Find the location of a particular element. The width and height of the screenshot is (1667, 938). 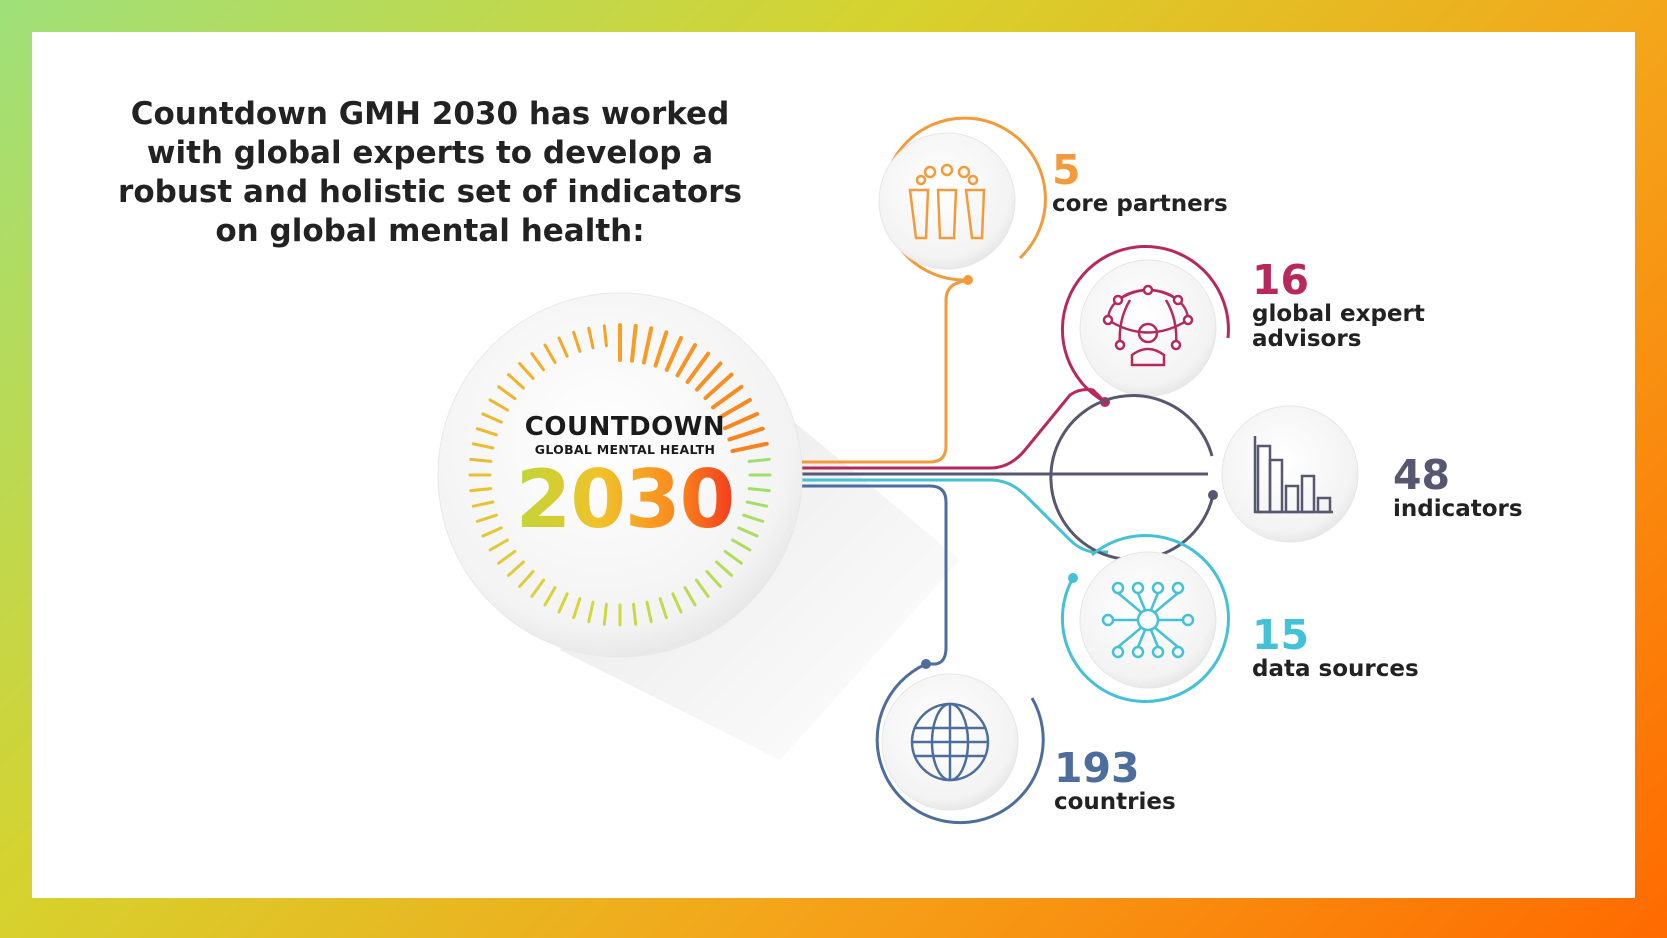

stat-data-sources-node is located at coordinates (1145, 618).